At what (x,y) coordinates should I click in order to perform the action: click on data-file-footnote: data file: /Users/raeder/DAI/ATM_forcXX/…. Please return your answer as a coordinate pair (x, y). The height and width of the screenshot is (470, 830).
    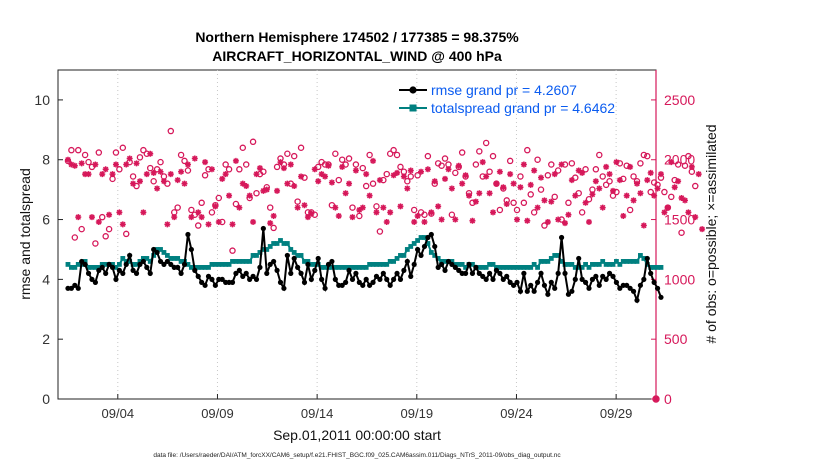
    Looking at the image, I should click on (357, 455).